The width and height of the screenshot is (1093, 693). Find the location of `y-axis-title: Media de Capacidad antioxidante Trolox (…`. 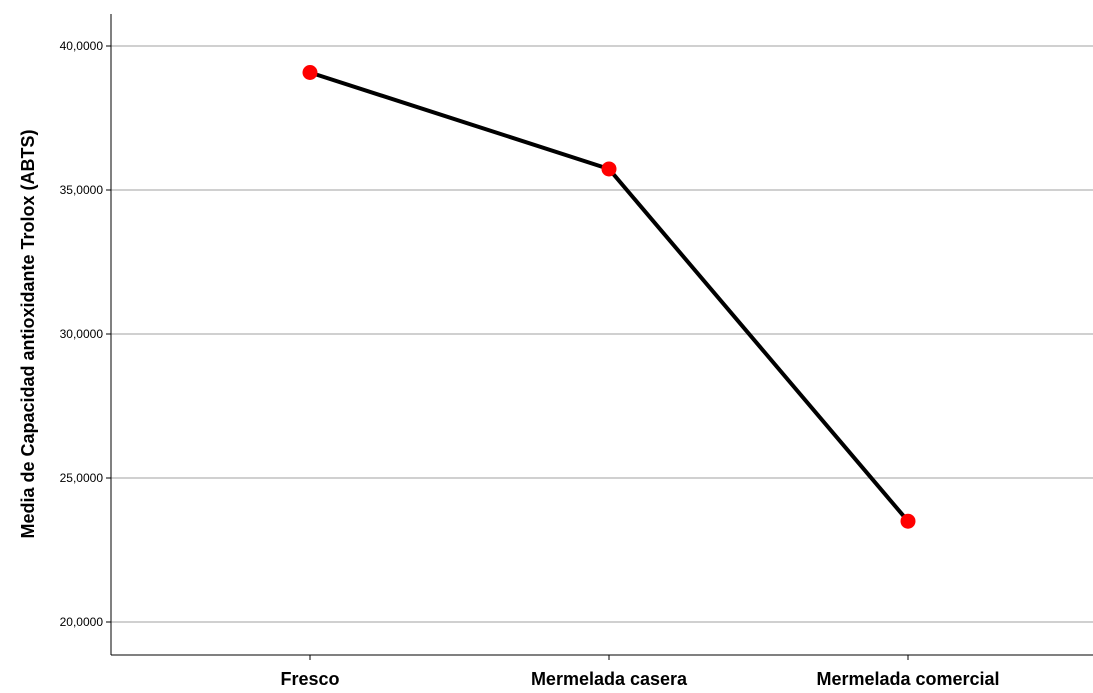

y-axis-title: Media de Capacidad antioxidante Trolox (… is located at coordinates (28, 333).